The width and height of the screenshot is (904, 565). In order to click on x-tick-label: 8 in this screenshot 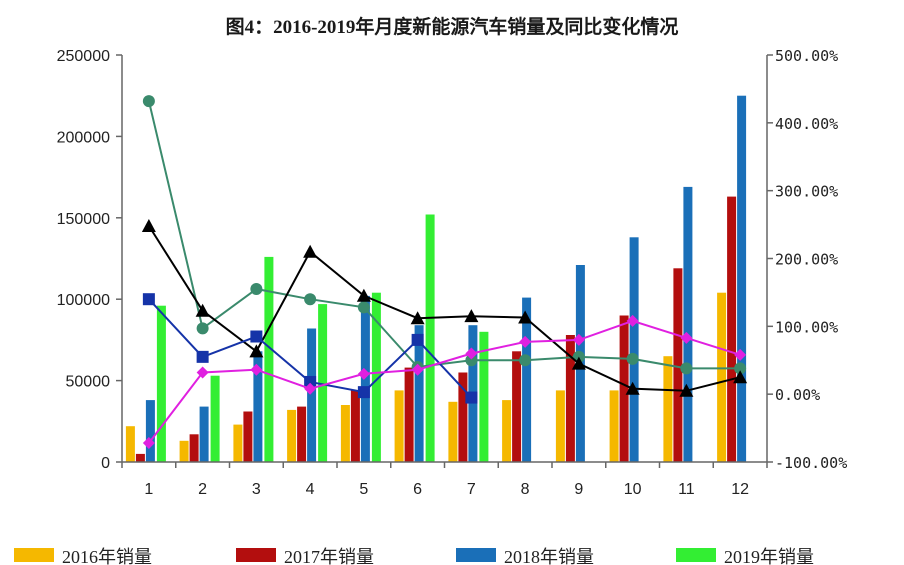, I will do `click(525, 489)`.